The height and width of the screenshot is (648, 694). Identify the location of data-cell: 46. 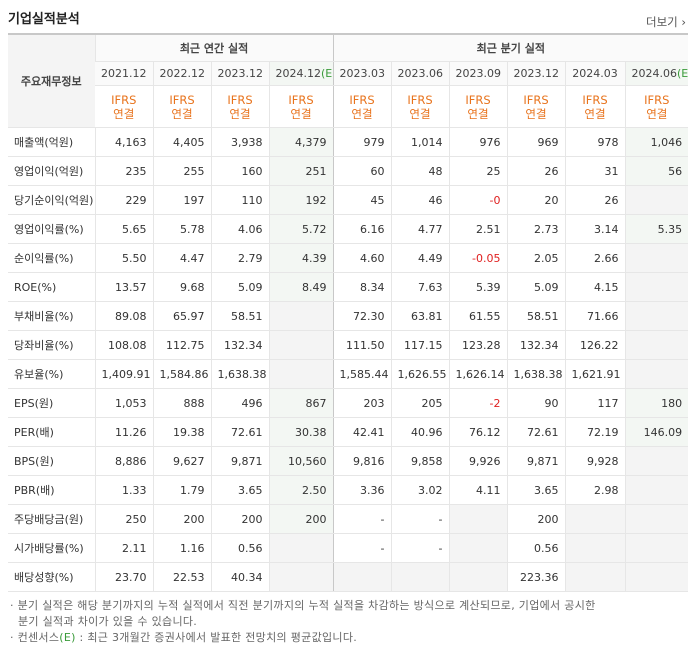
(420, 200).